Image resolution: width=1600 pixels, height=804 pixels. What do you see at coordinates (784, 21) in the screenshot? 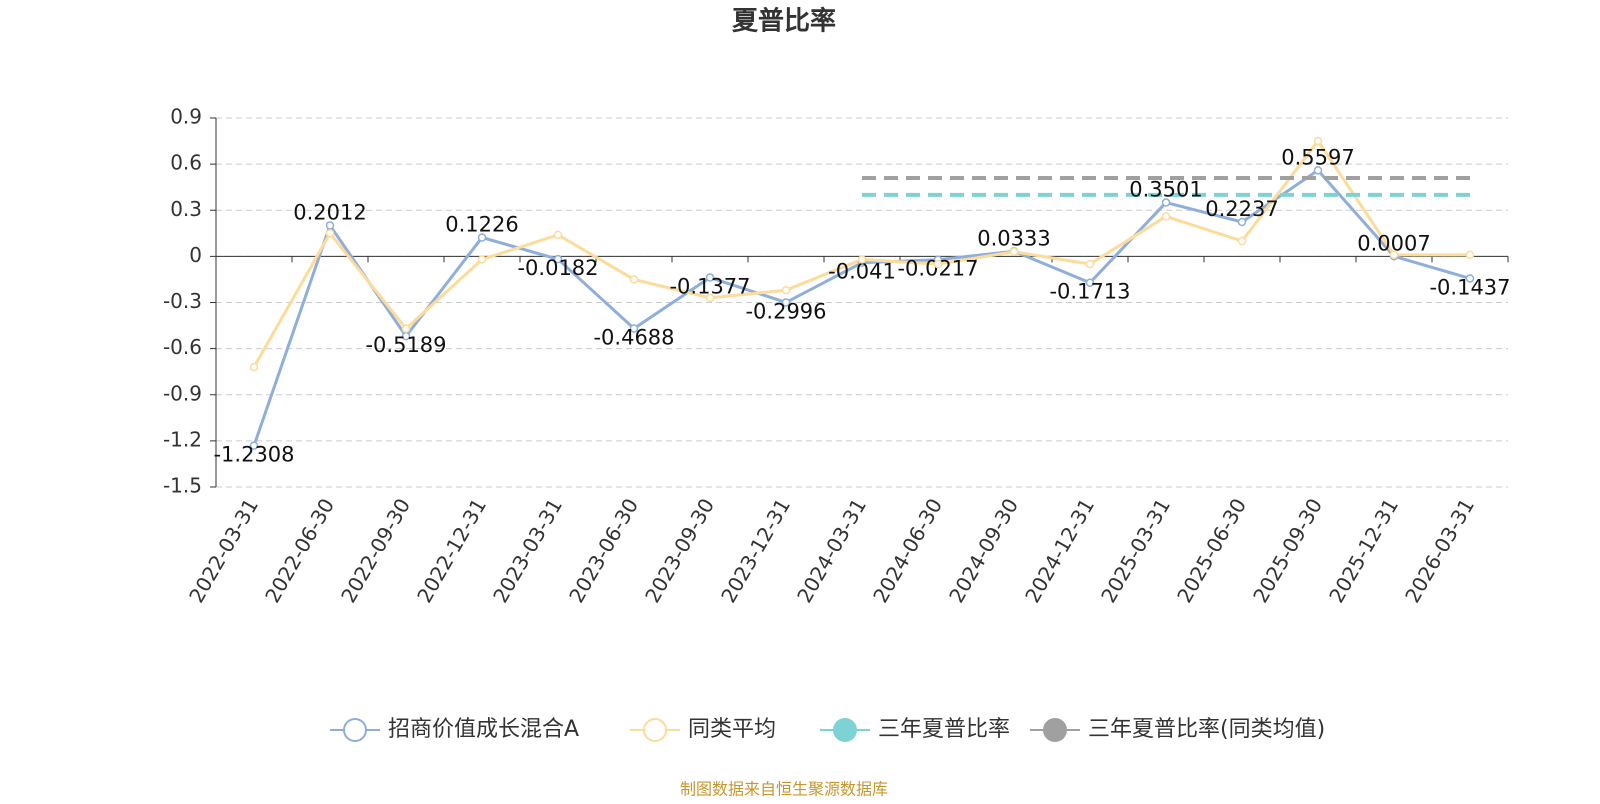
I see `chart-title: 夏普比率` at bounding box center [784, 21].